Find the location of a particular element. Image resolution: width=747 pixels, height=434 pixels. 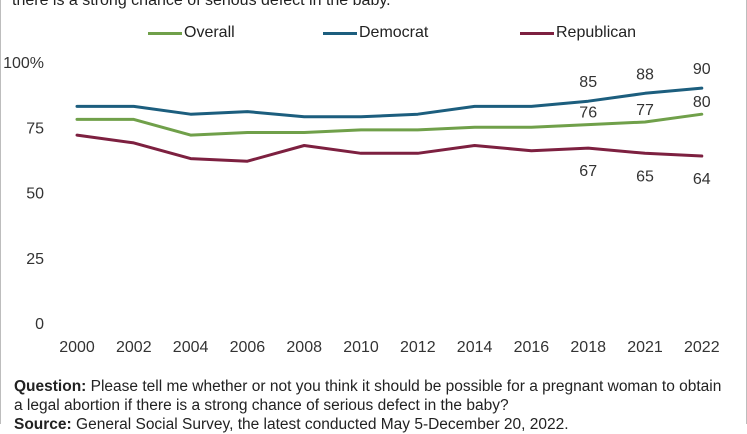

data-label-overall: 80 is located at coordinates (702, 102).